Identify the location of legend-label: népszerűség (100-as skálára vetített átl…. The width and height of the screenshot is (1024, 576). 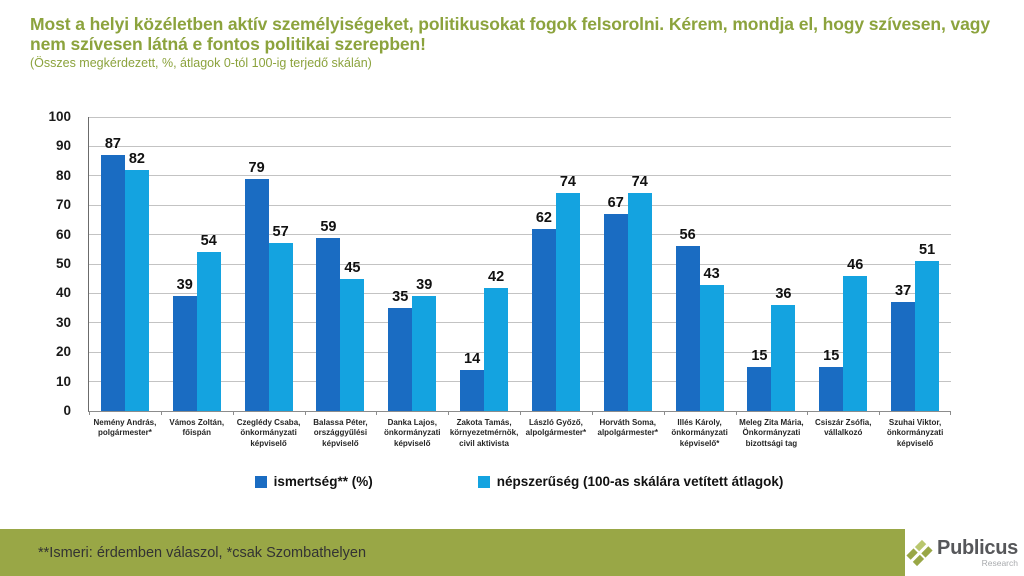
(640, 481).